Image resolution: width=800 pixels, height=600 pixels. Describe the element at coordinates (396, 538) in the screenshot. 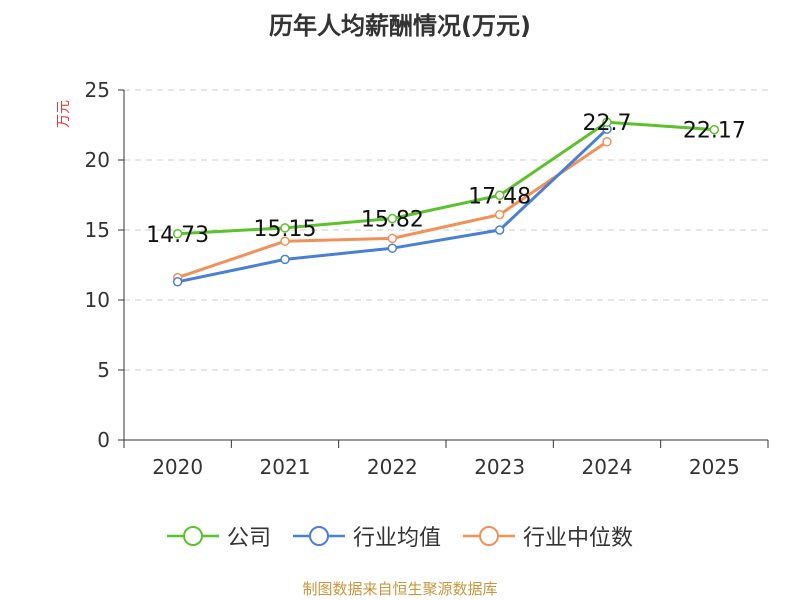

I see `legend-label: 行业均值` at that location.